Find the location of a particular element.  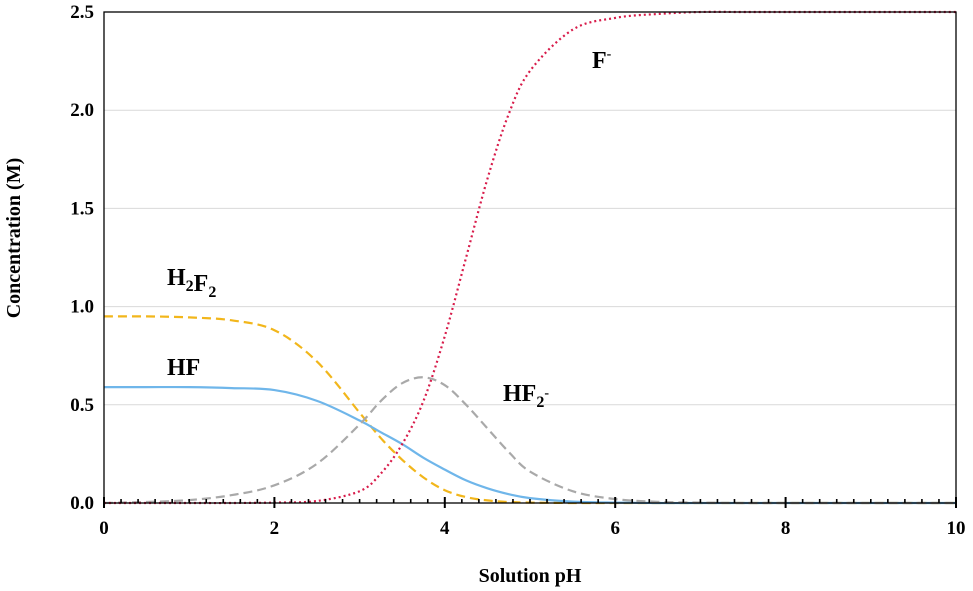

y-tick-label: 0.0 is located at coordinates (82, 503).